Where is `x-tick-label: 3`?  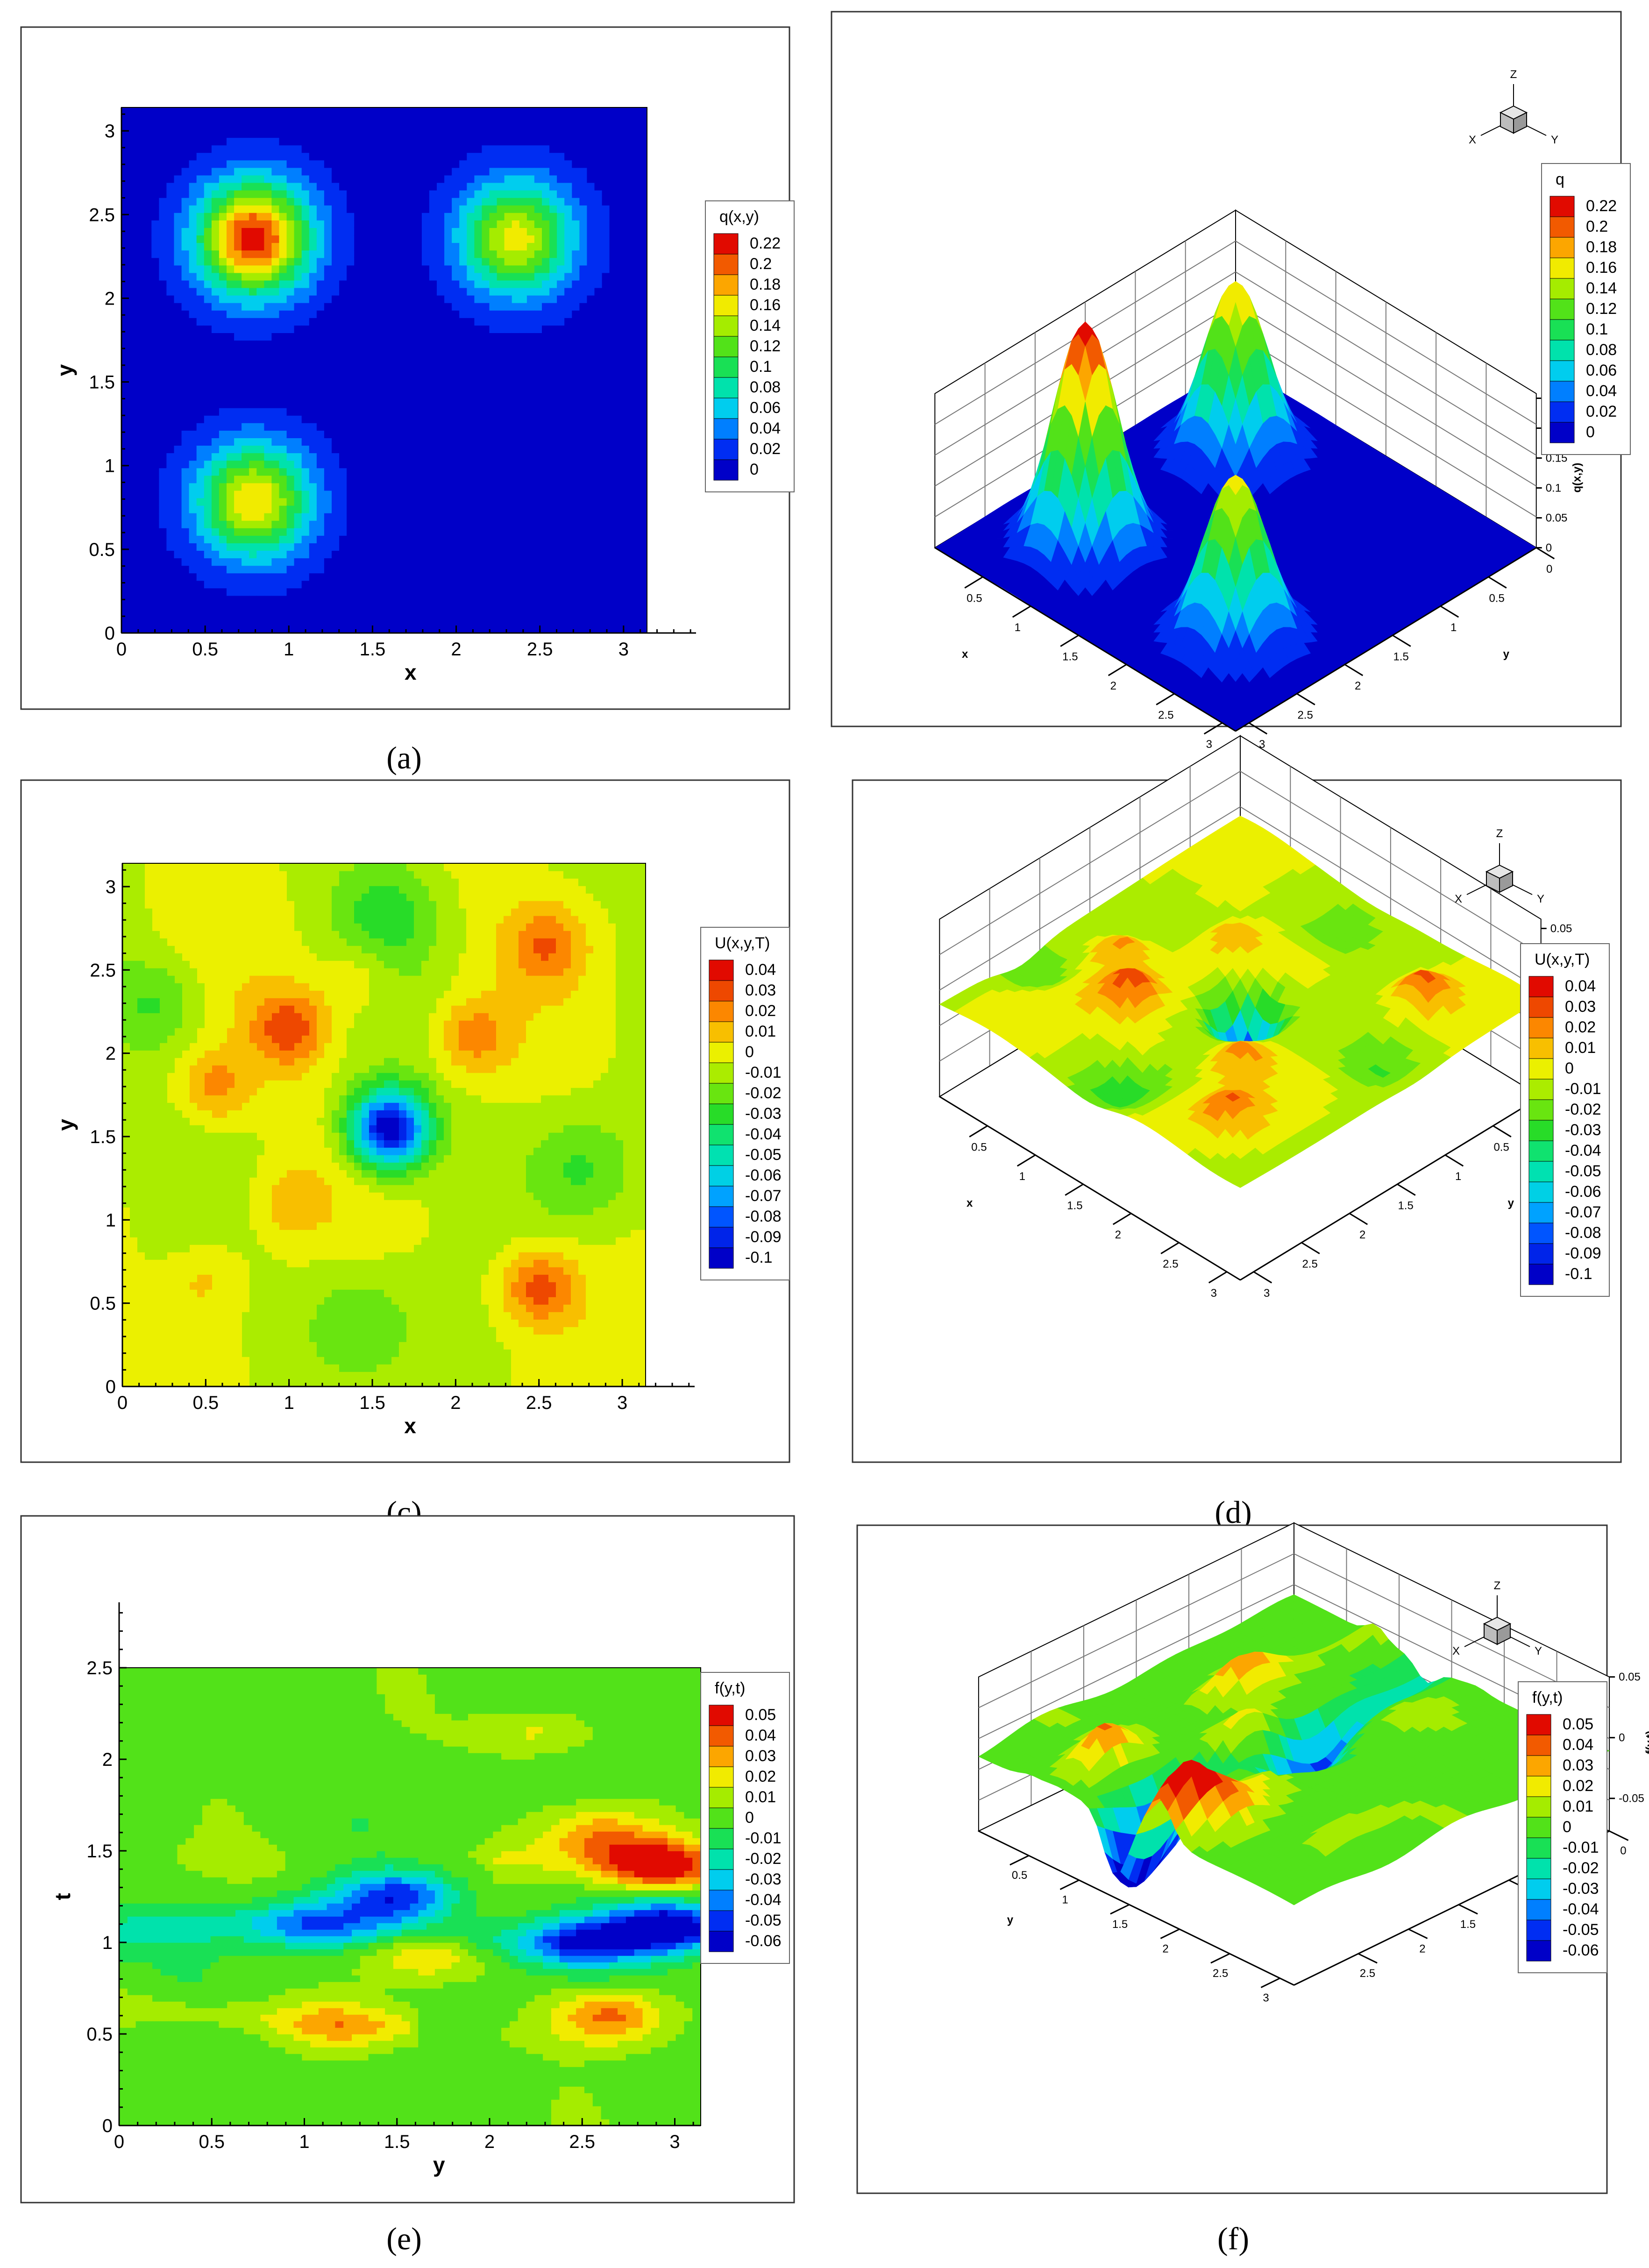 x-tick-label: 3 is located at coordinates (622, 1403).